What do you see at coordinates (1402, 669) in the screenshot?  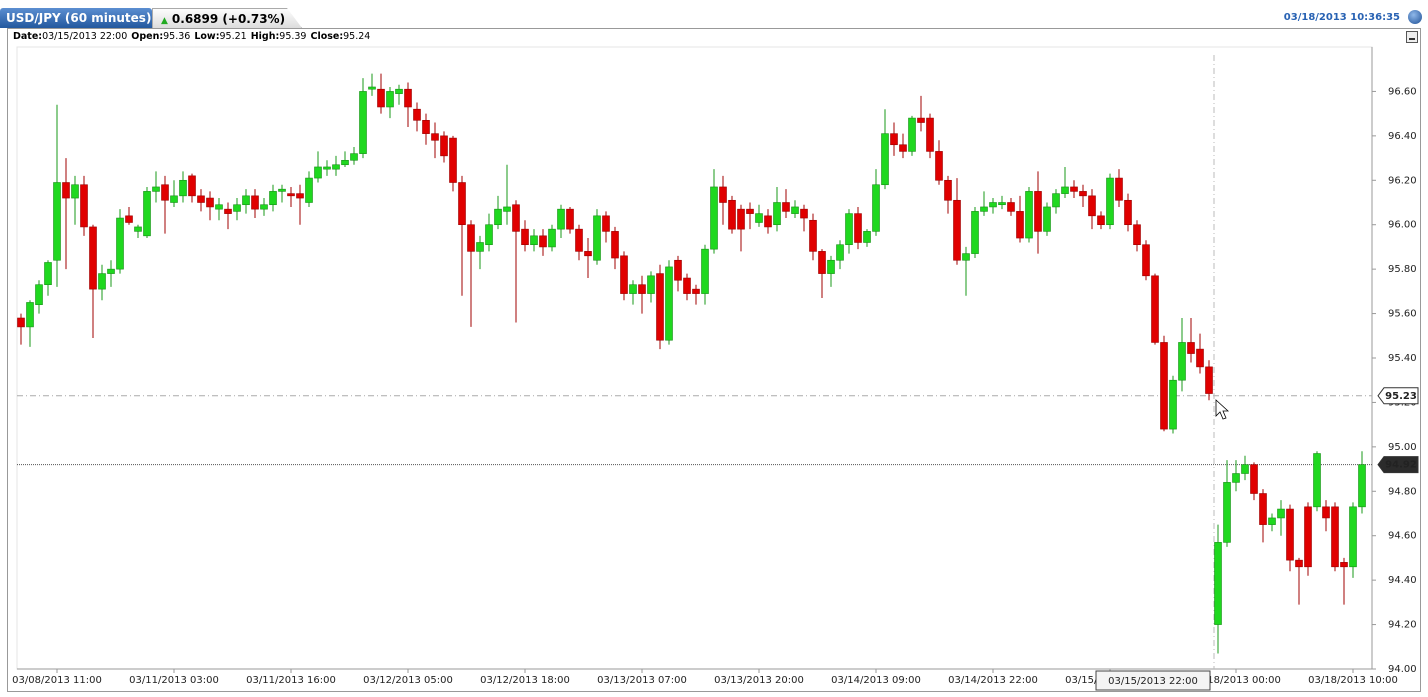 I see `y-tick-label: 94.00` at bounding box center [1402, 669].